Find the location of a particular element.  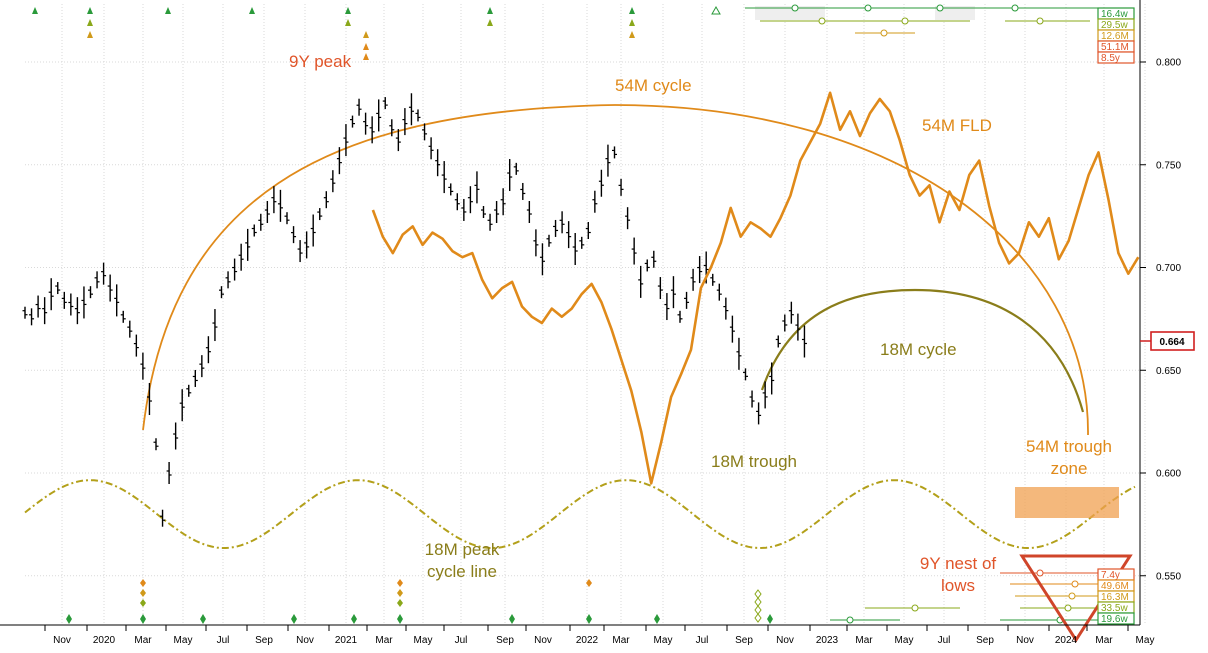

y-tick-label-2: 0.650 is located at coordinates (1168, 371).